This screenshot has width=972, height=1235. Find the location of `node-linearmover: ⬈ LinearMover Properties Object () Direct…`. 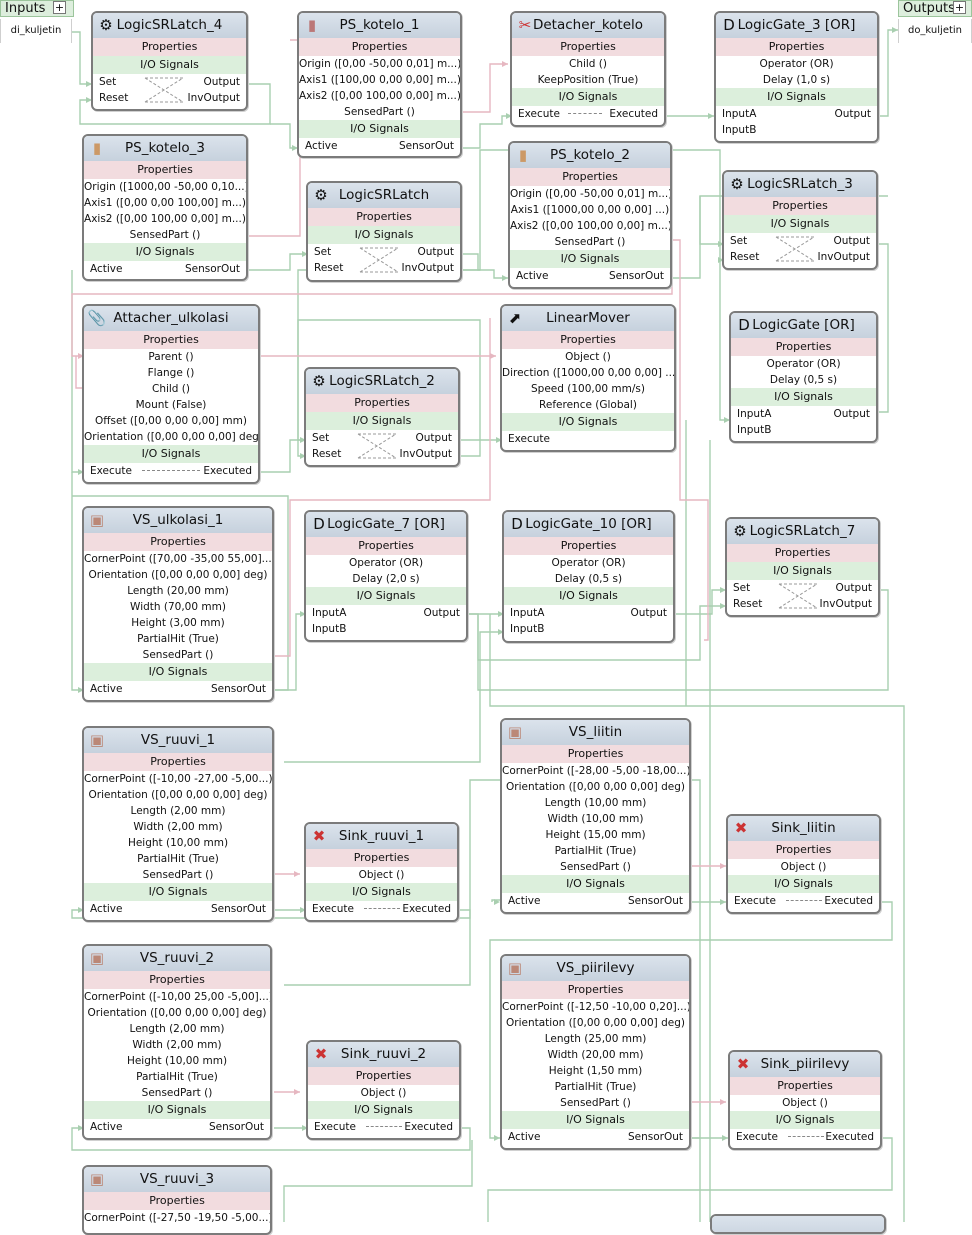

node-linearmover: ⬈ LinearMover Properties Object () Direct… is located at coordinates (588, 378).